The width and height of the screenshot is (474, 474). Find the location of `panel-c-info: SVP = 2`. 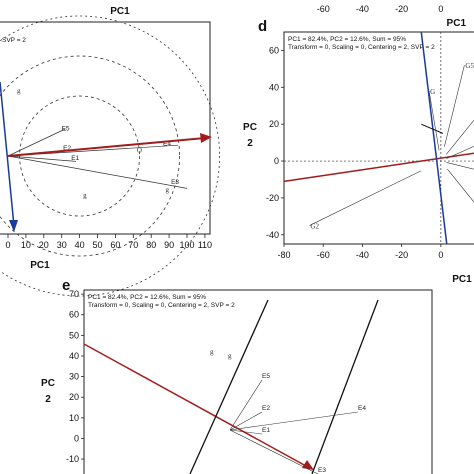

panel-c-info: SVP = 2 is located at coordinates (14, 40).